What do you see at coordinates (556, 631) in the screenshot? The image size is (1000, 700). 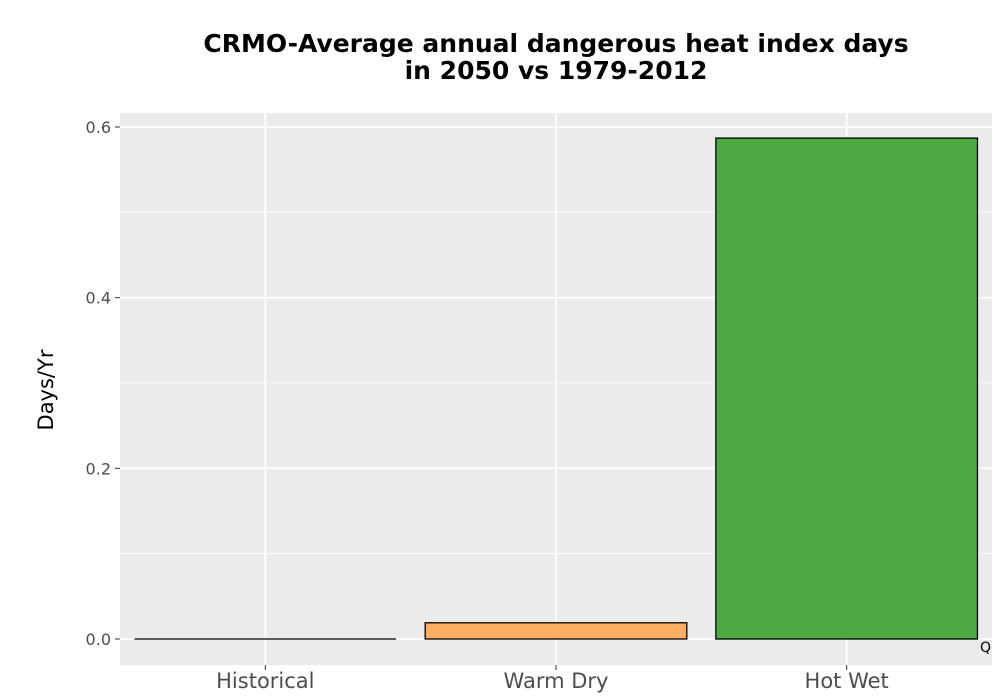 I see `bar-warm-dry` at bounding box center [556, 631].